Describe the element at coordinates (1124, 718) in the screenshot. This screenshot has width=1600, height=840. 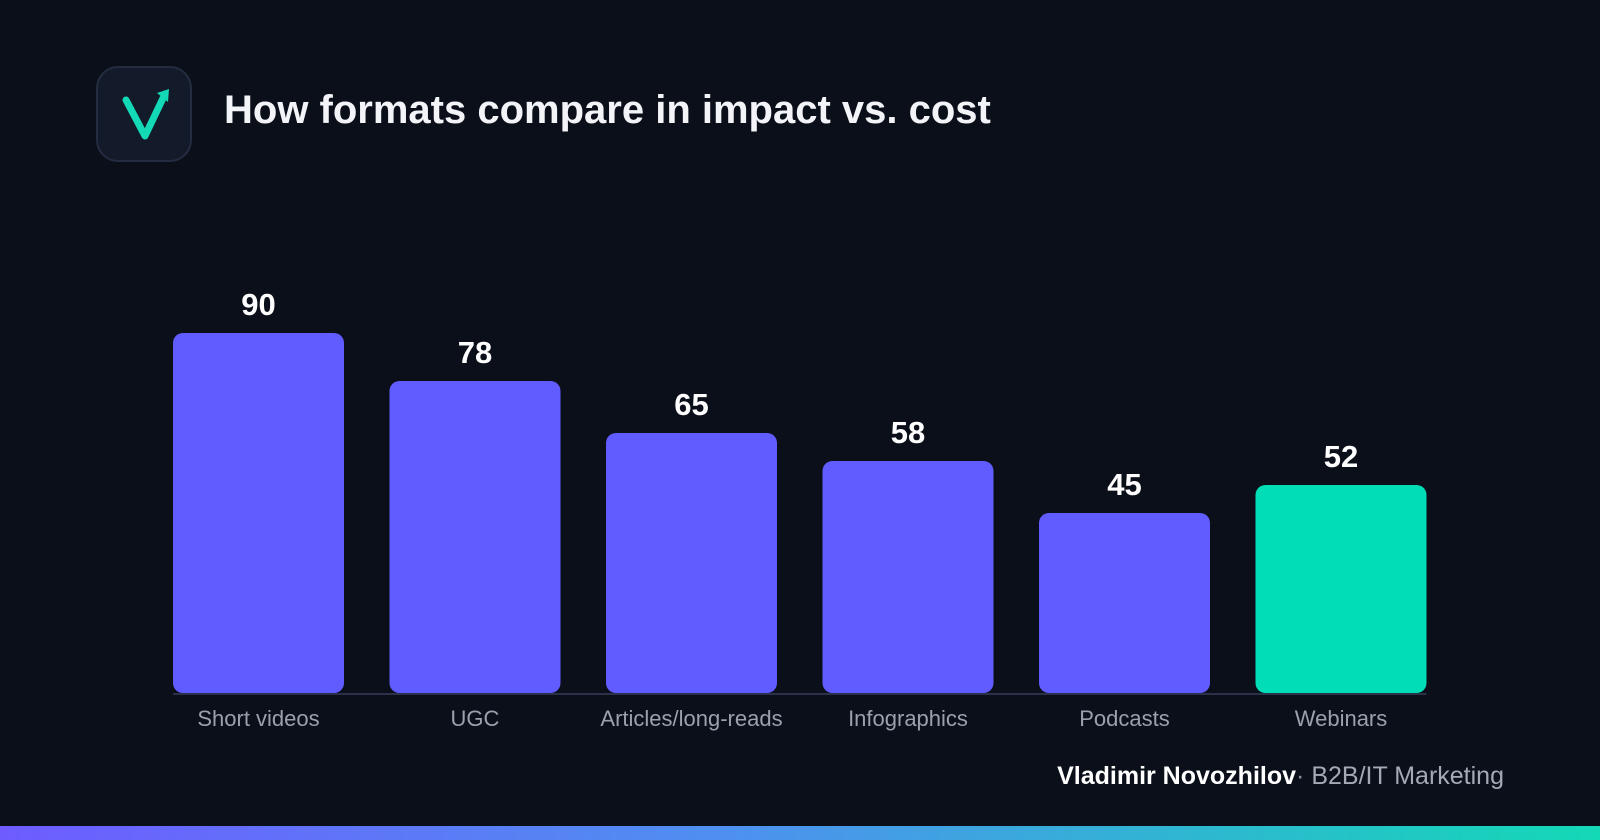
I see `category-label-4: Podcasts` at that location.